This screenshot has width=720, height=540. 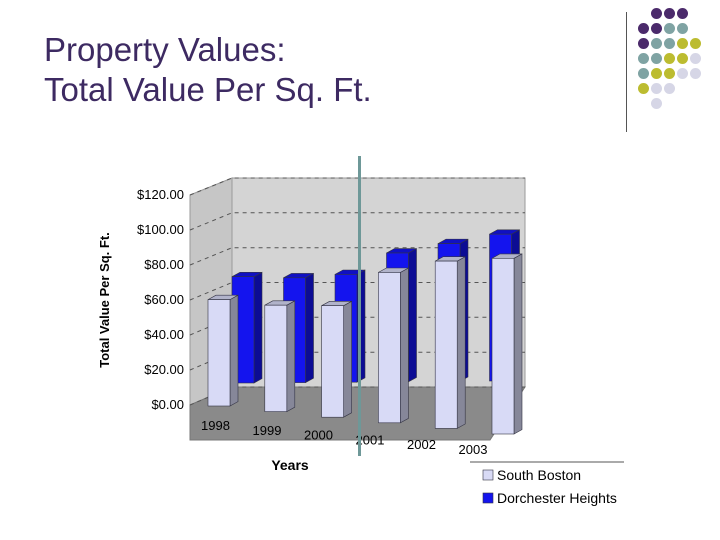 I want to click on y-tick-label: $40.00, so click(x=164, y=334).